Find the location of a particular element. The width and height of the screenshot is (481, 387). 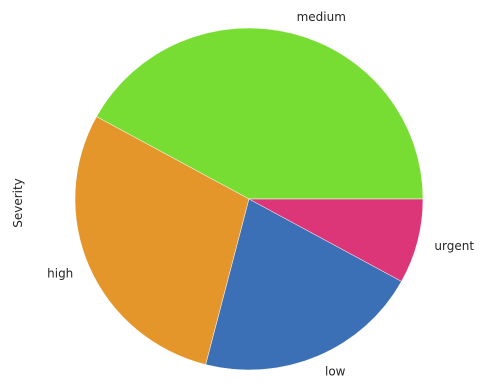

pie-label-medium: medium is located at coordinates (321, 17).